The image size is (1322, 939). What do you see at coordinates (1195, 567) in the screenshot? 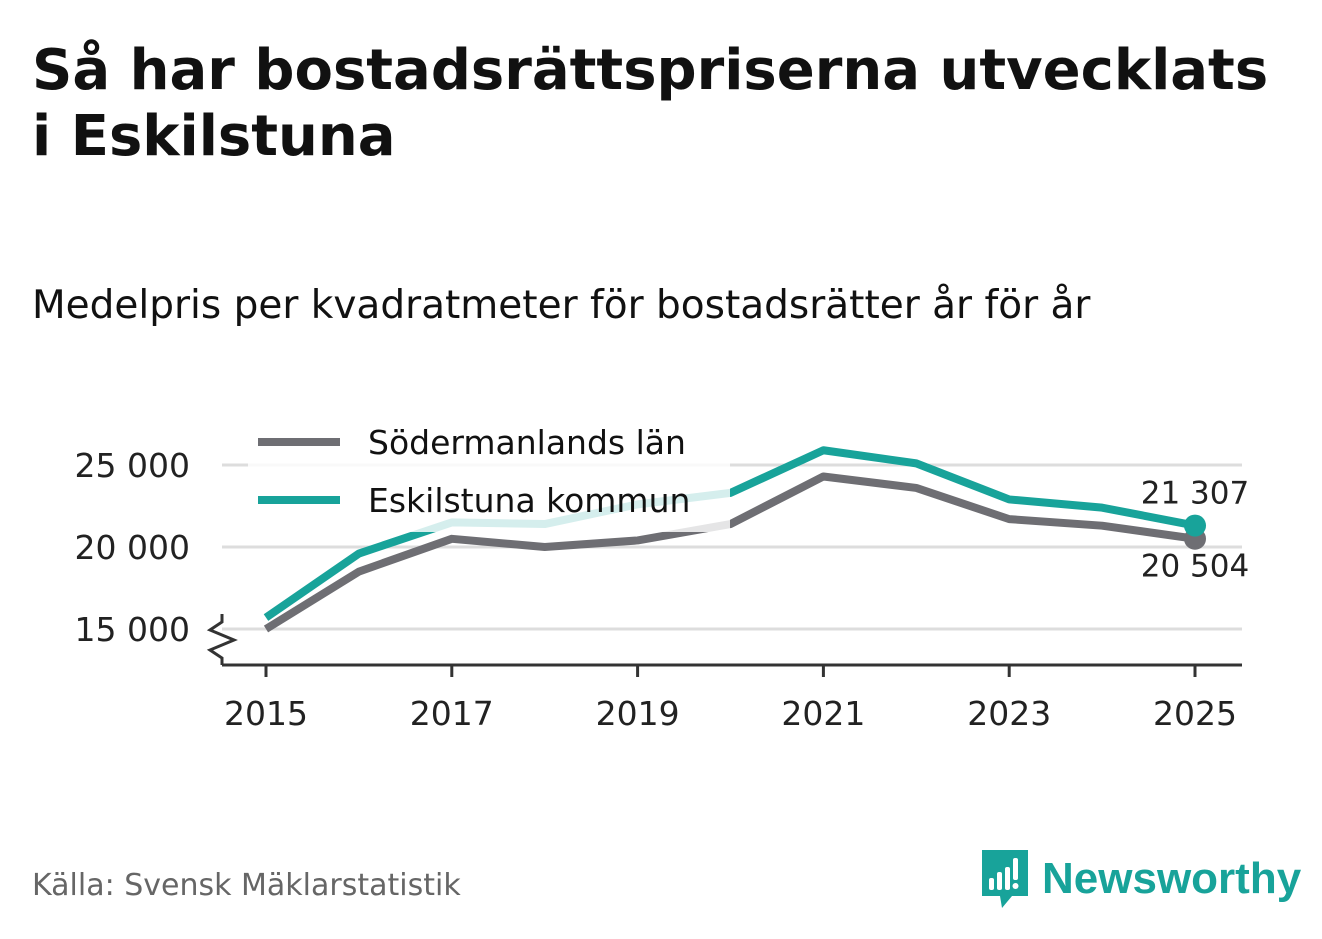
I see `end-value-label: 20 504` at bounding box center [1195, 567].